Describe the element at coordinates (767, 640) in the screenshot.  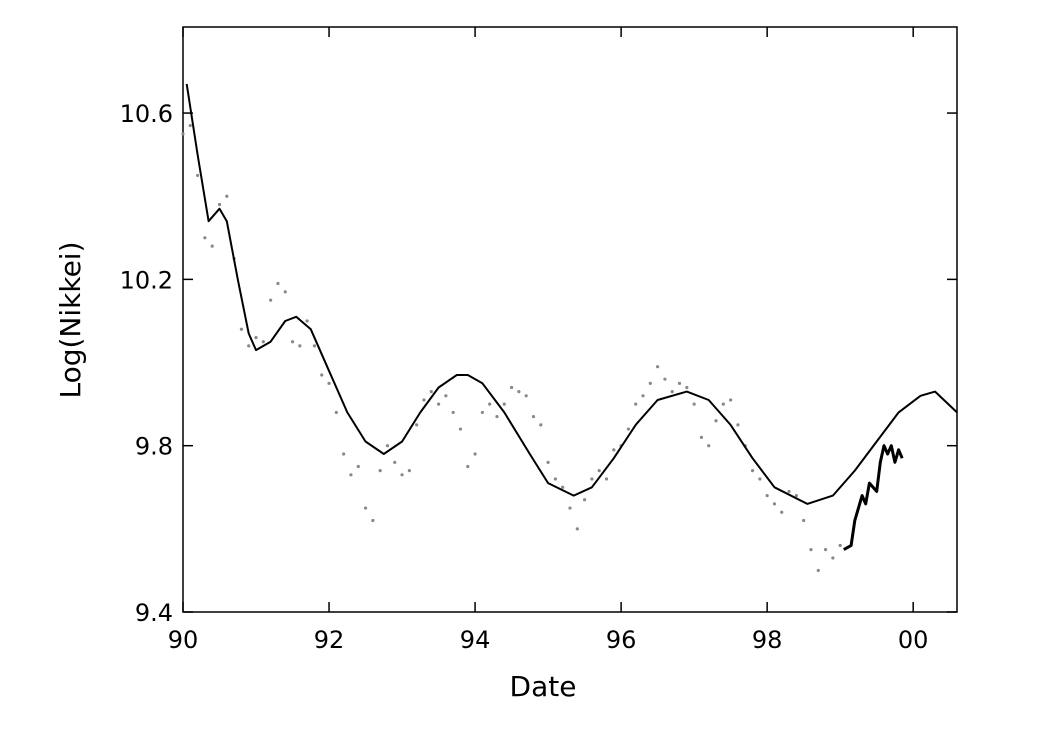
I see `x-tick-label: 98` at that location.